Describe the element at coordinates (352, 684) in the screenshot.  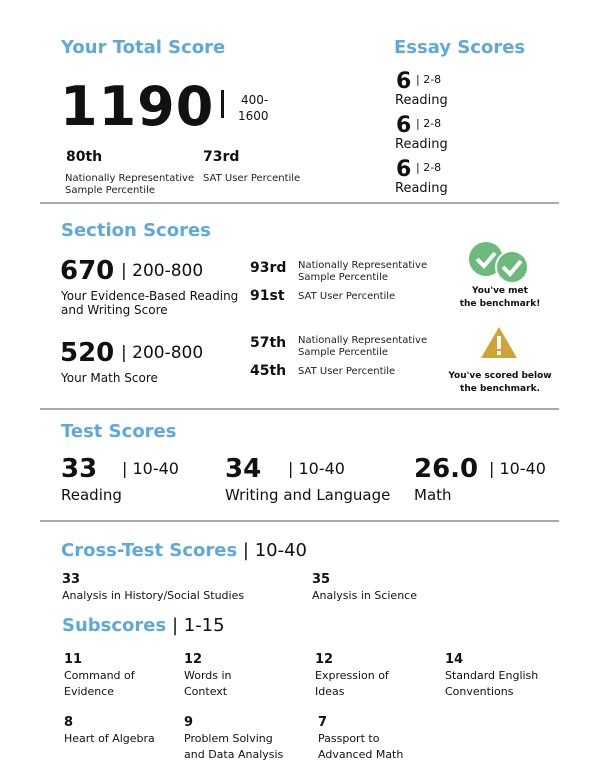
I see `subscore-label: Expression of Ideas` at that location.